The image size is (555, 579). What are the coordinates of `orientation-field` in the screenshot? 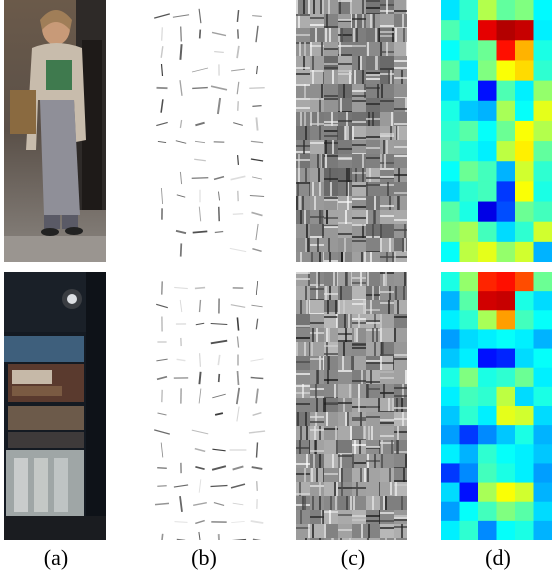 It's located at (210, 410).